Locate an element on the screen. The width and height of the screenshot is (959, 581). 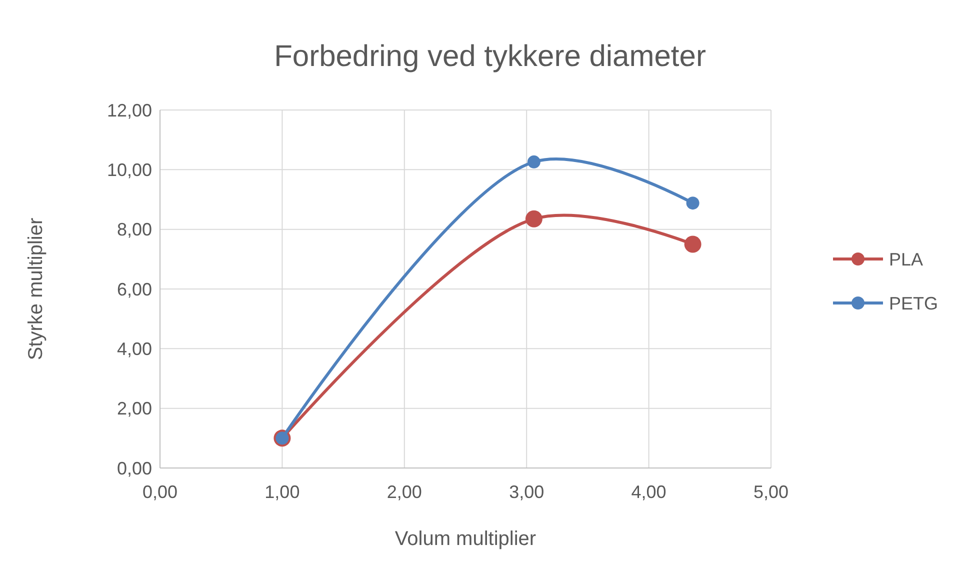
x-axis-title: Volum multiplier is located at coordinates (465, 539).